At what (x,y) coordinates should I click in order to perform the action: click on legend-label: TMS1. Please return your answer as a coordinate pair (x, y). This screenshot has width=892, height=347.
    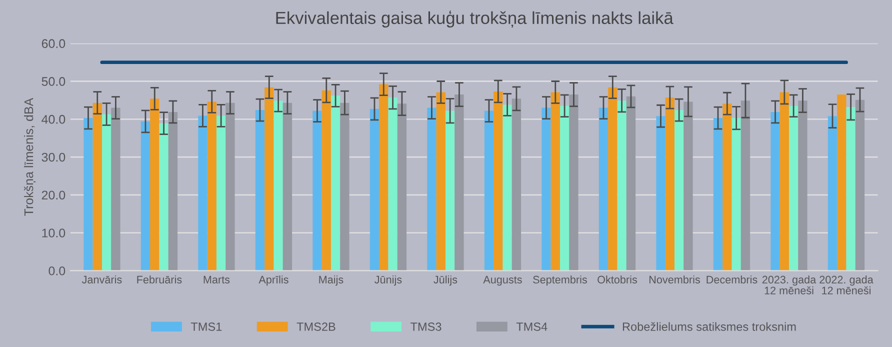
    Looking at the image, I should click on (206, 326).